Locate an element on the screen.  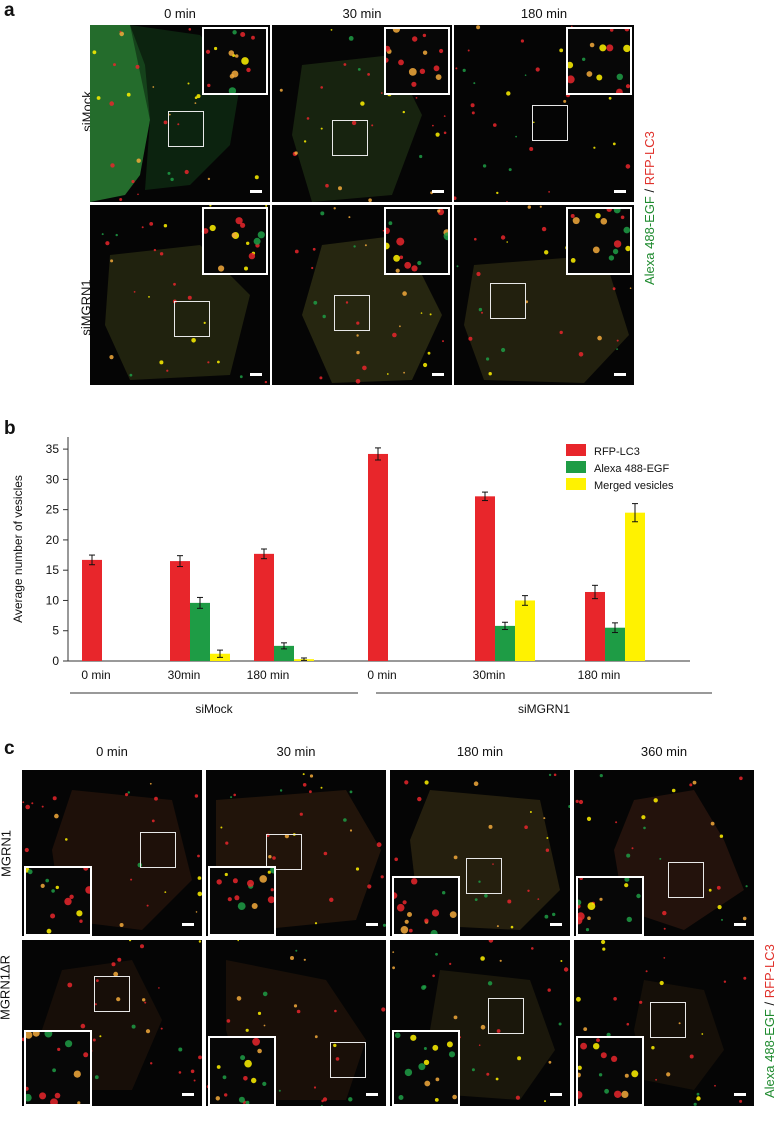
micrograph-a-simock-0min is located at coordinates (180, 113).